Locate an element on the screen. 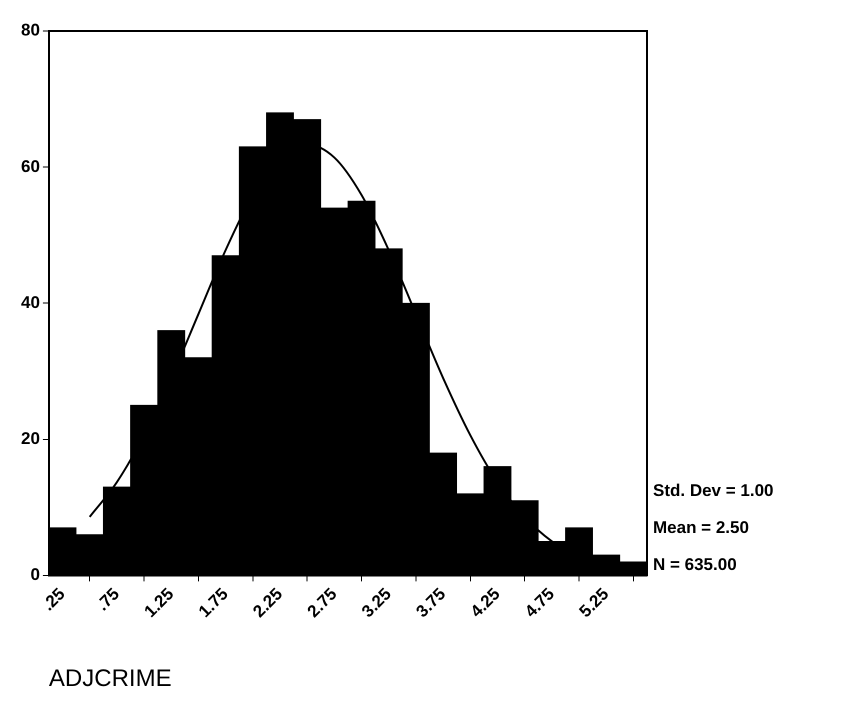 The width and height of the screenshot is (843, 720). x-axis-title: ADJCRIME is located at coordinates (110, 678).